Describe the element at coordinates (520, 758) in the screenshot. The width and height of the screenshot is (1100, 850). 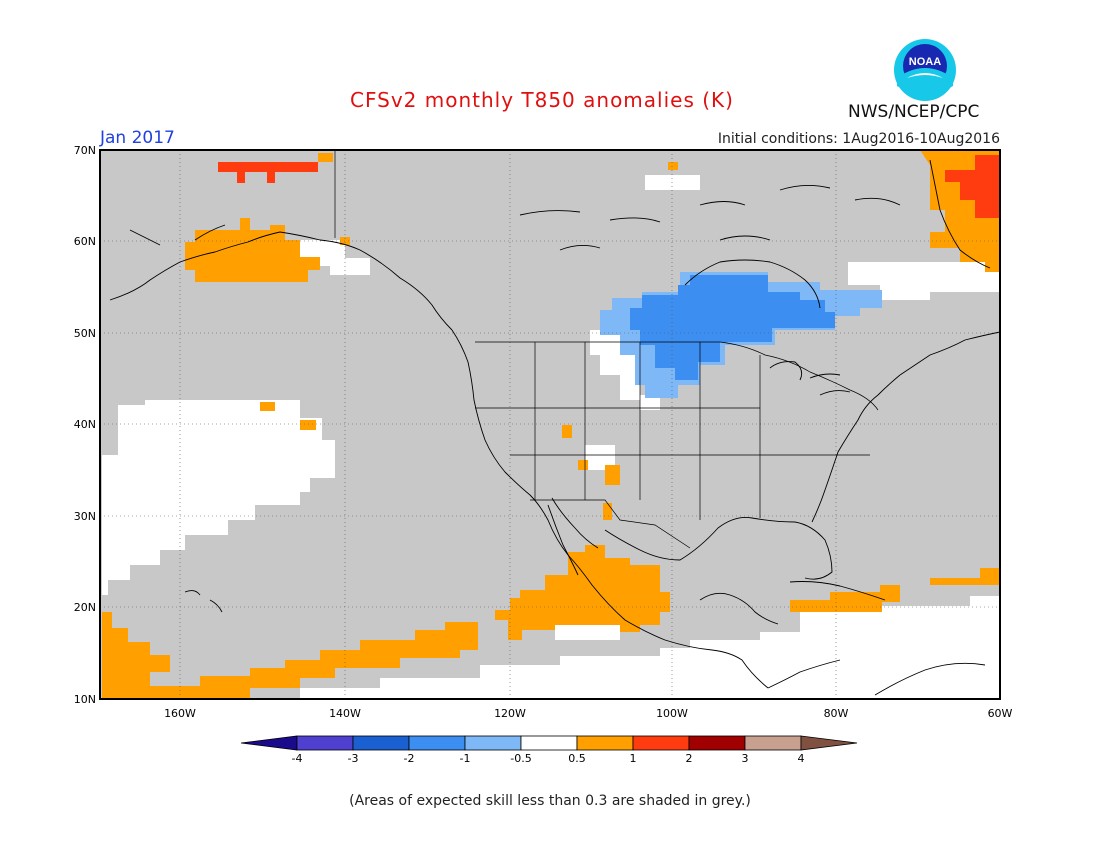
I see `legend-label: -0.5` at that location.